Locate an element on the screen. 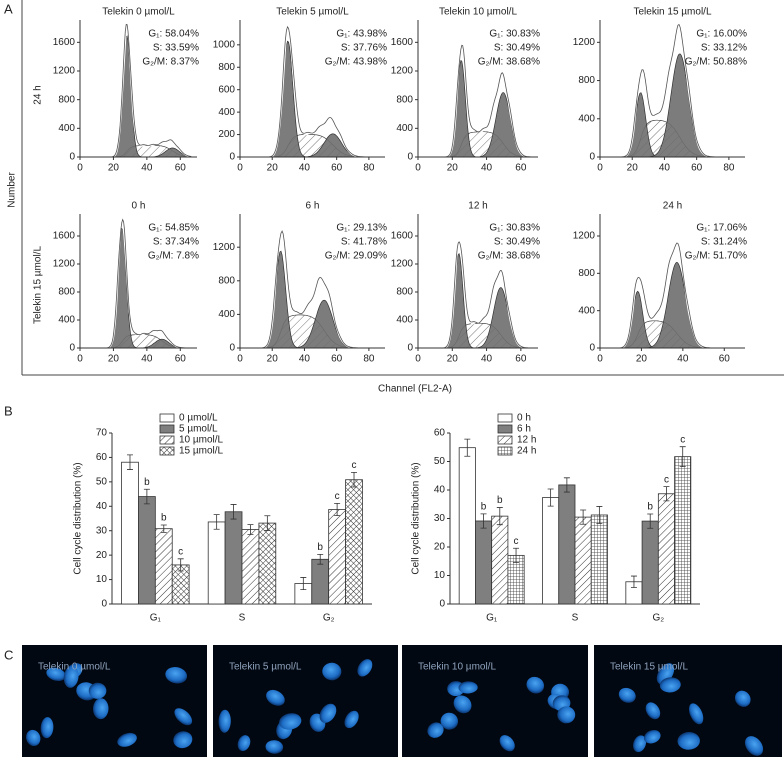 The height and width of the screenshot is (760, 784). y-tick-label: 1000 is located at coordinates (224, 44).